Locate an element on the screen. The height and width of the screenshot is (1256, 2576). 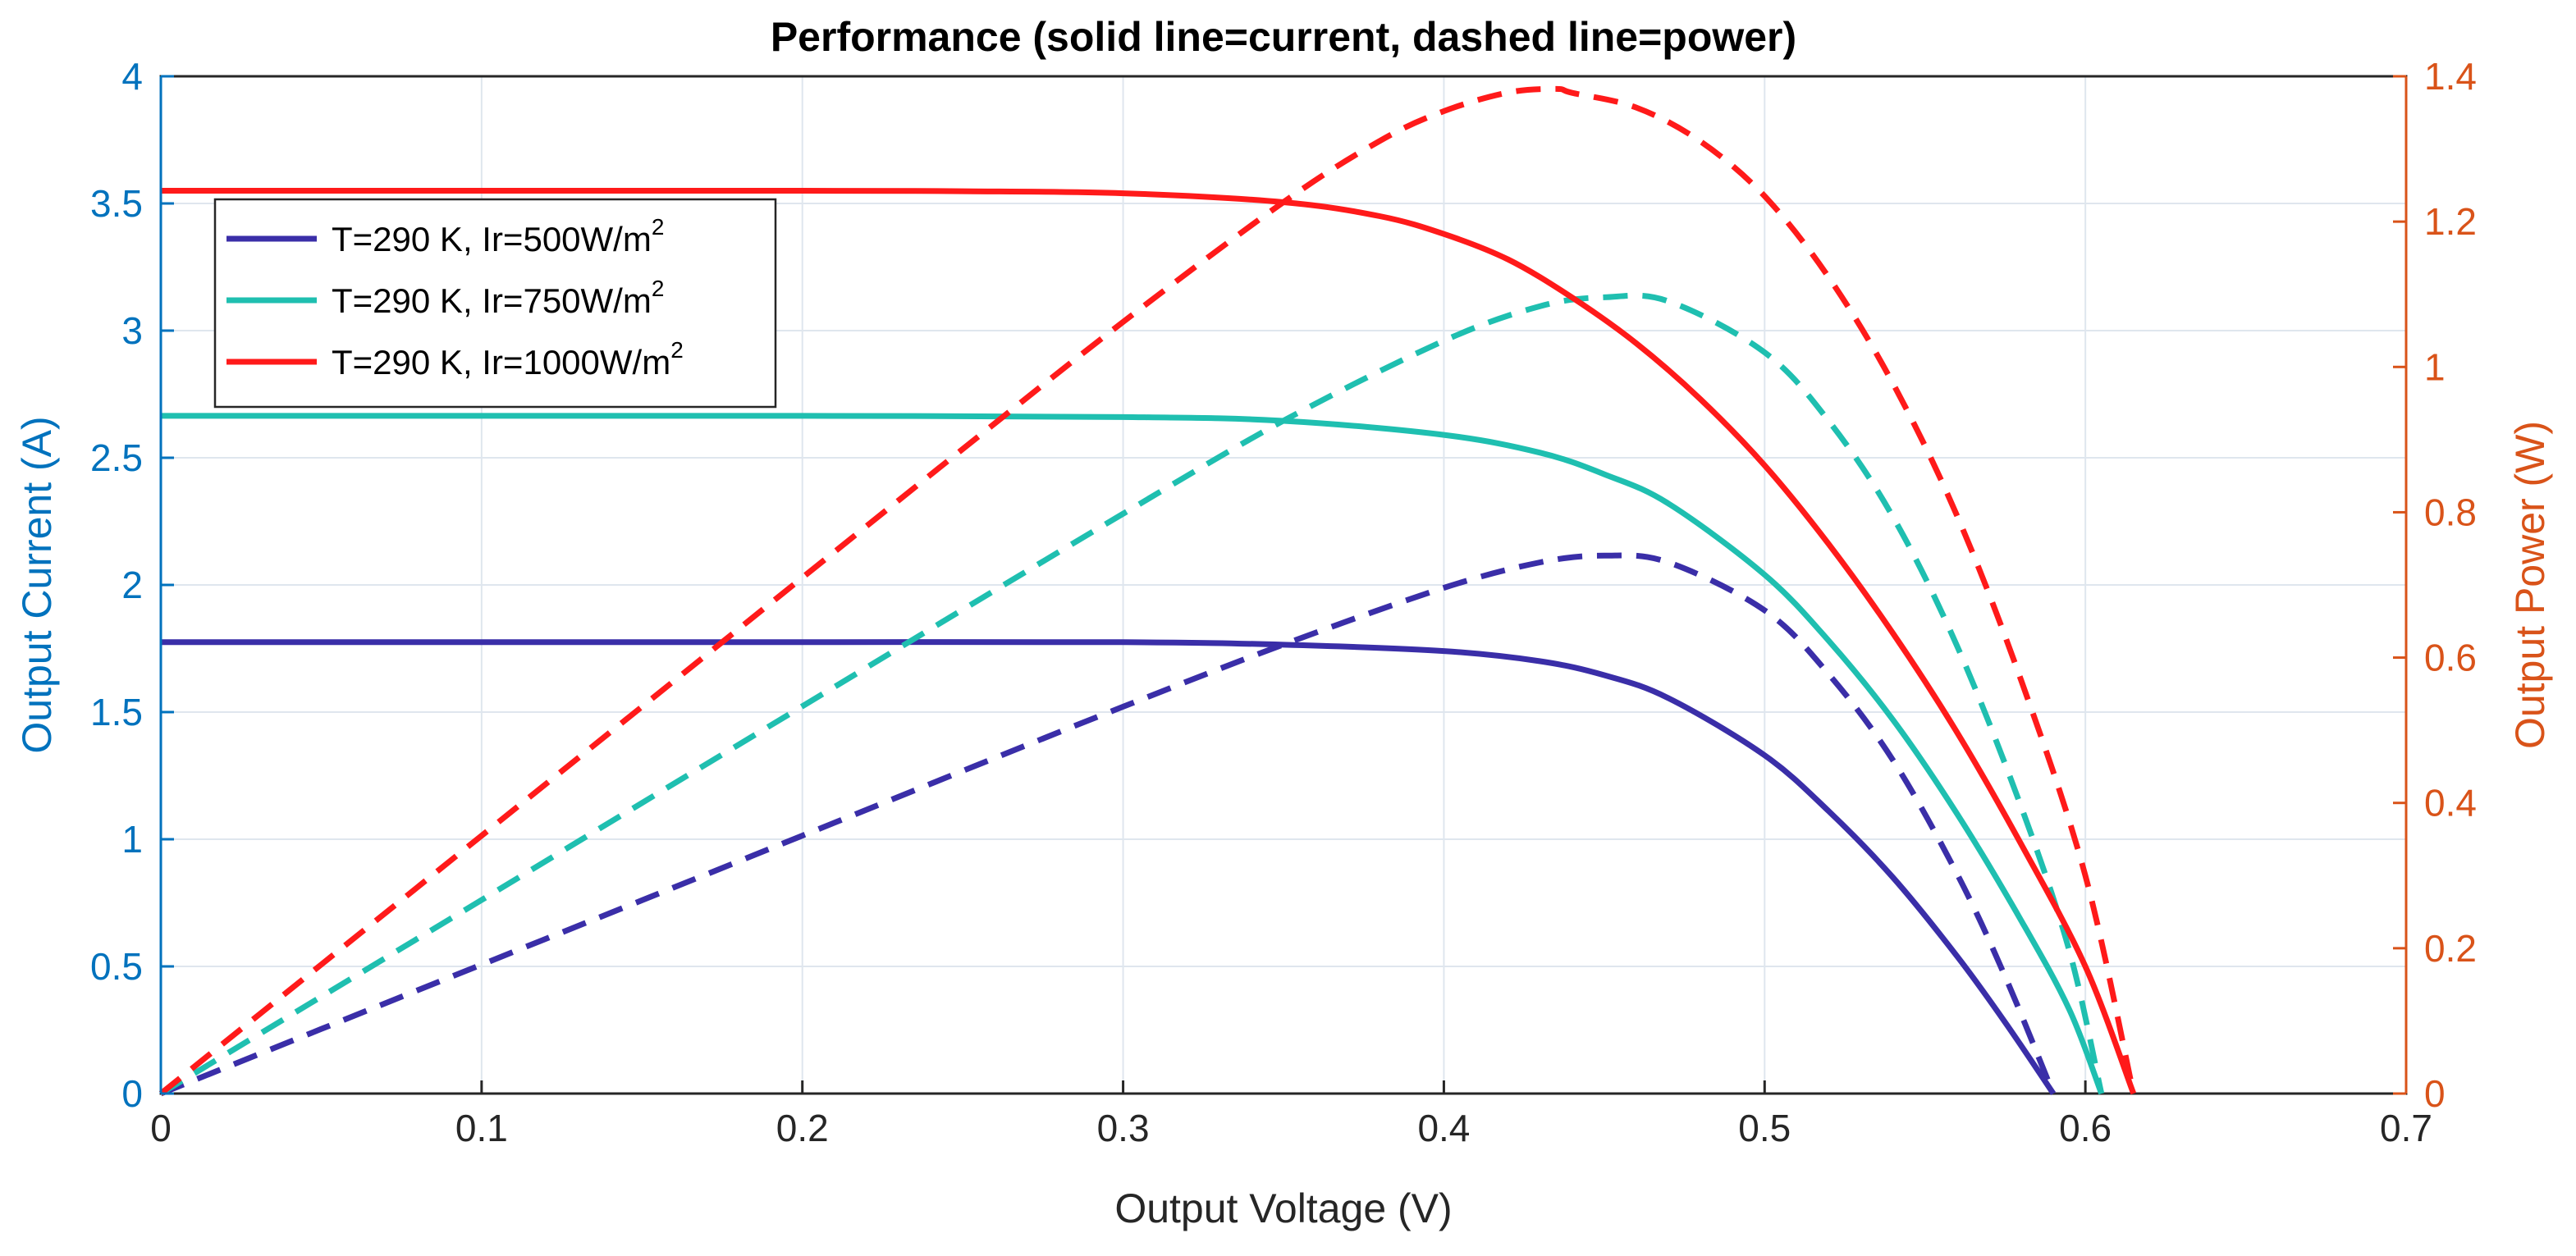
legend-entry: T=290 K, Ir=750W/m2 is located at coordinates (498, 298).